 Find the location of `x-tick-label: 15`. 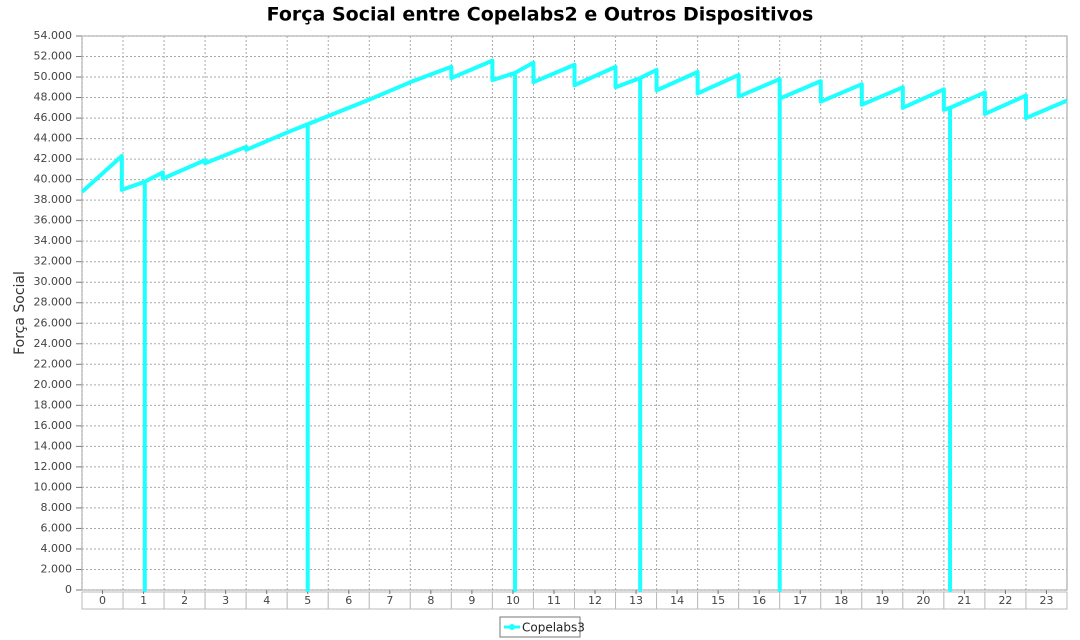

x-tick-label: 15 is located at coordinates (718, 600).